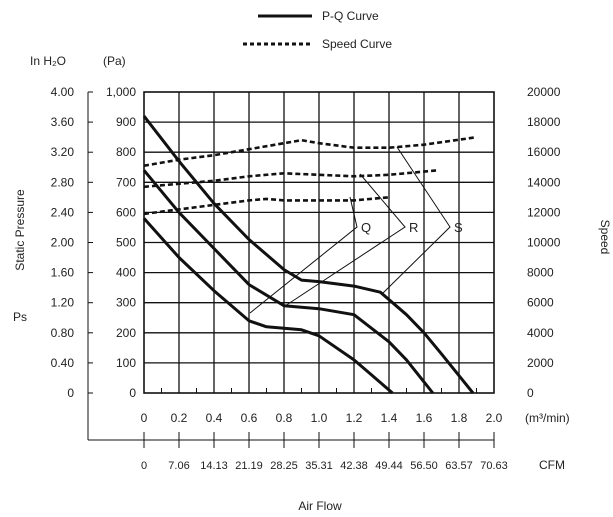 This screenshot has width=613, height=517. Describe the element at coordinates (126, 303) in the screenshot. I see `y-pa-tick-label: 300` at that location.